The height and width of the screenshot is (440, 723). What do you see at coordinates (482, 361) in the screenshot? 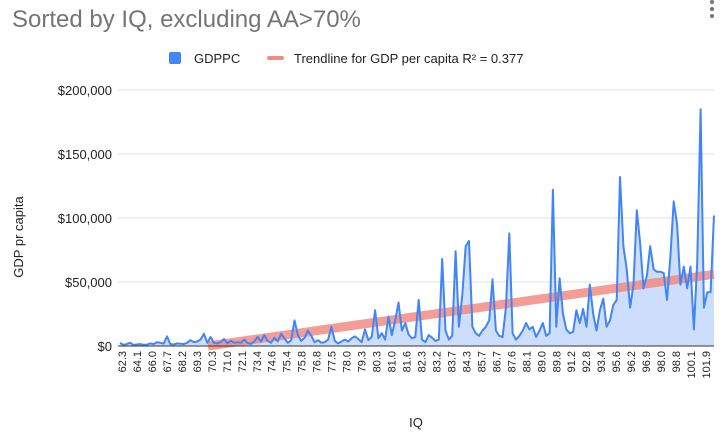
I see `x-tick-label: 85.7` at bounding box center [482, 361].